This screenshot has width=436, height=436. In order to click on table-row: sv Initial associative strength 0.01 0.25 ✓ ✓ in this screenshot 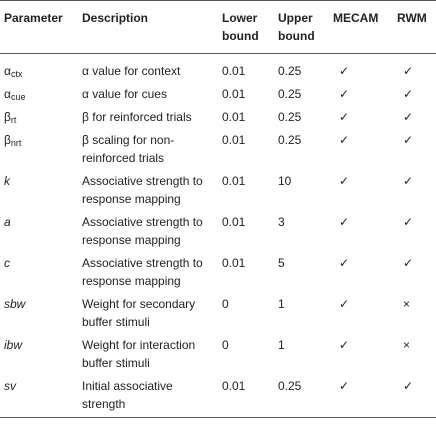, I will do `click(218, 397)`.